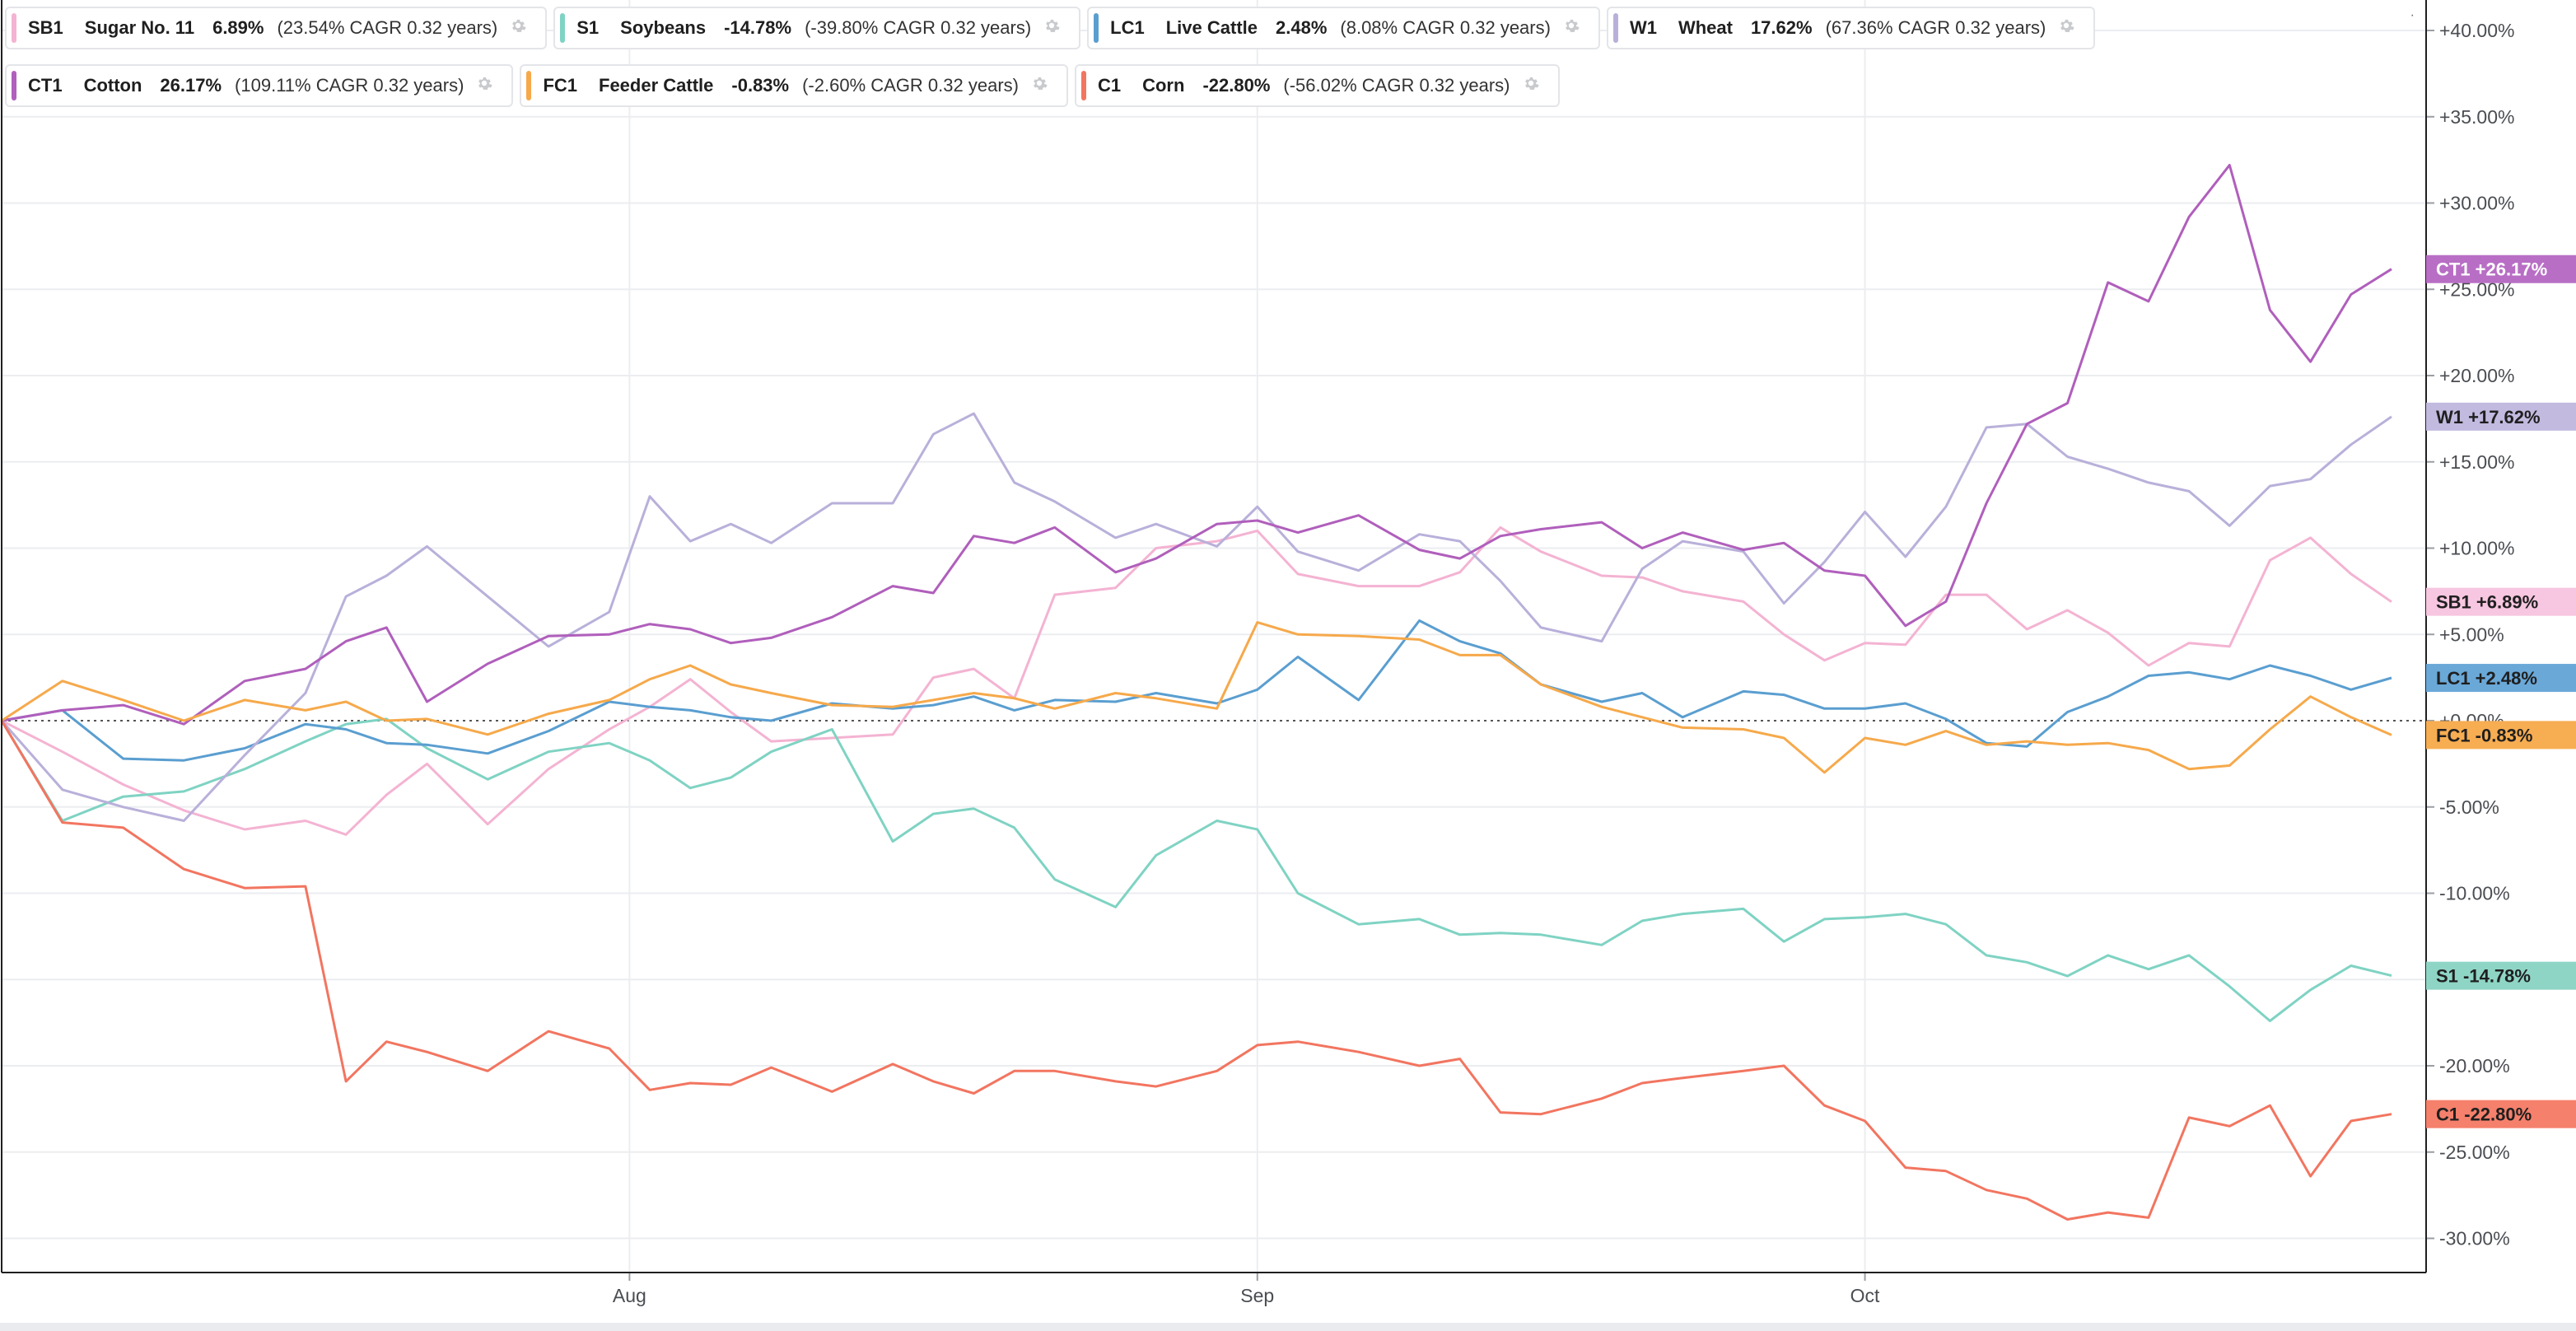 This screenshot has height=1331, width=2576. Describe the element at coordinates (1445, 27) in the screenshot. I see `legend-cagr: (8.08% CAGR 0.32 years)` at that location.